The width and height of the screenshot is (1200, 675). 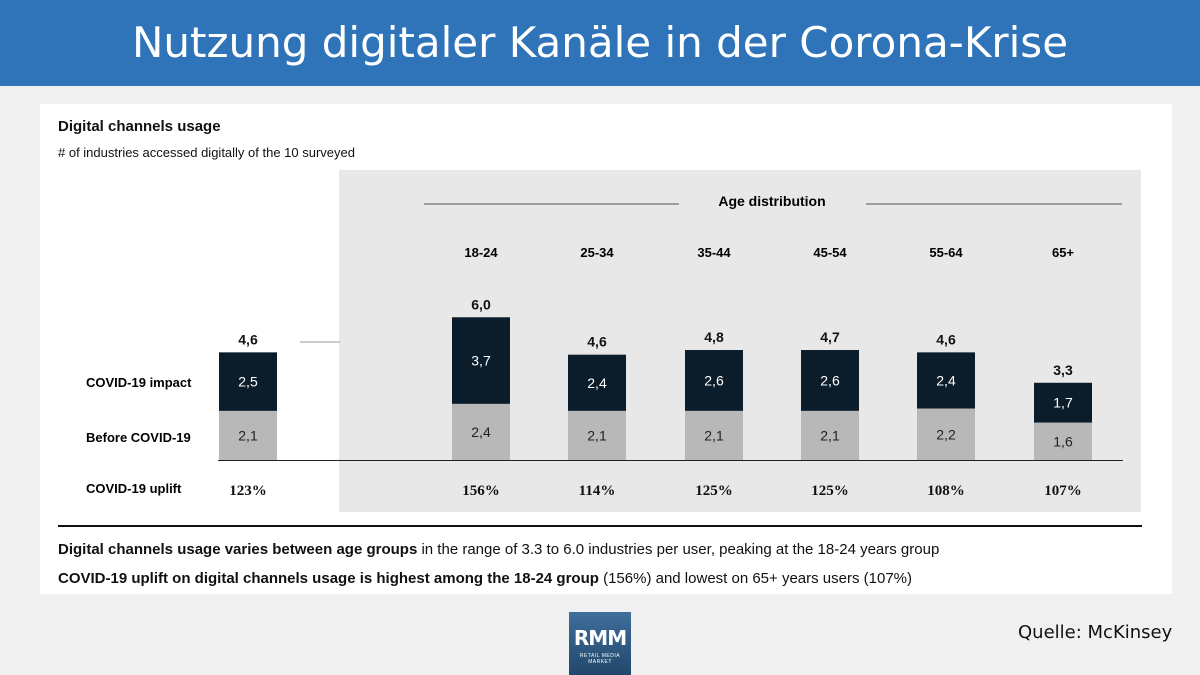 What do you see at coordinates (946, 252) in the screenshot?
I see `category-label-55-64: 55-64` at bounding box center [946, 252].